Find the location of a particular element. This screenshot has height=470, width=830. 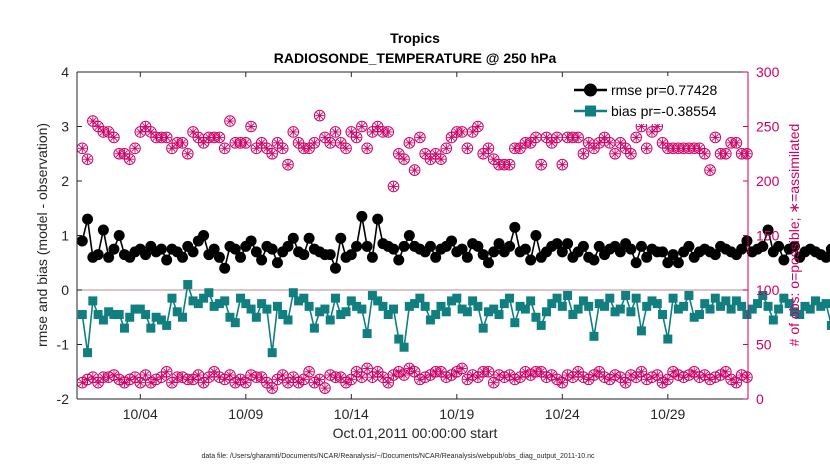

legend-box is located at coordinates (655, 100).